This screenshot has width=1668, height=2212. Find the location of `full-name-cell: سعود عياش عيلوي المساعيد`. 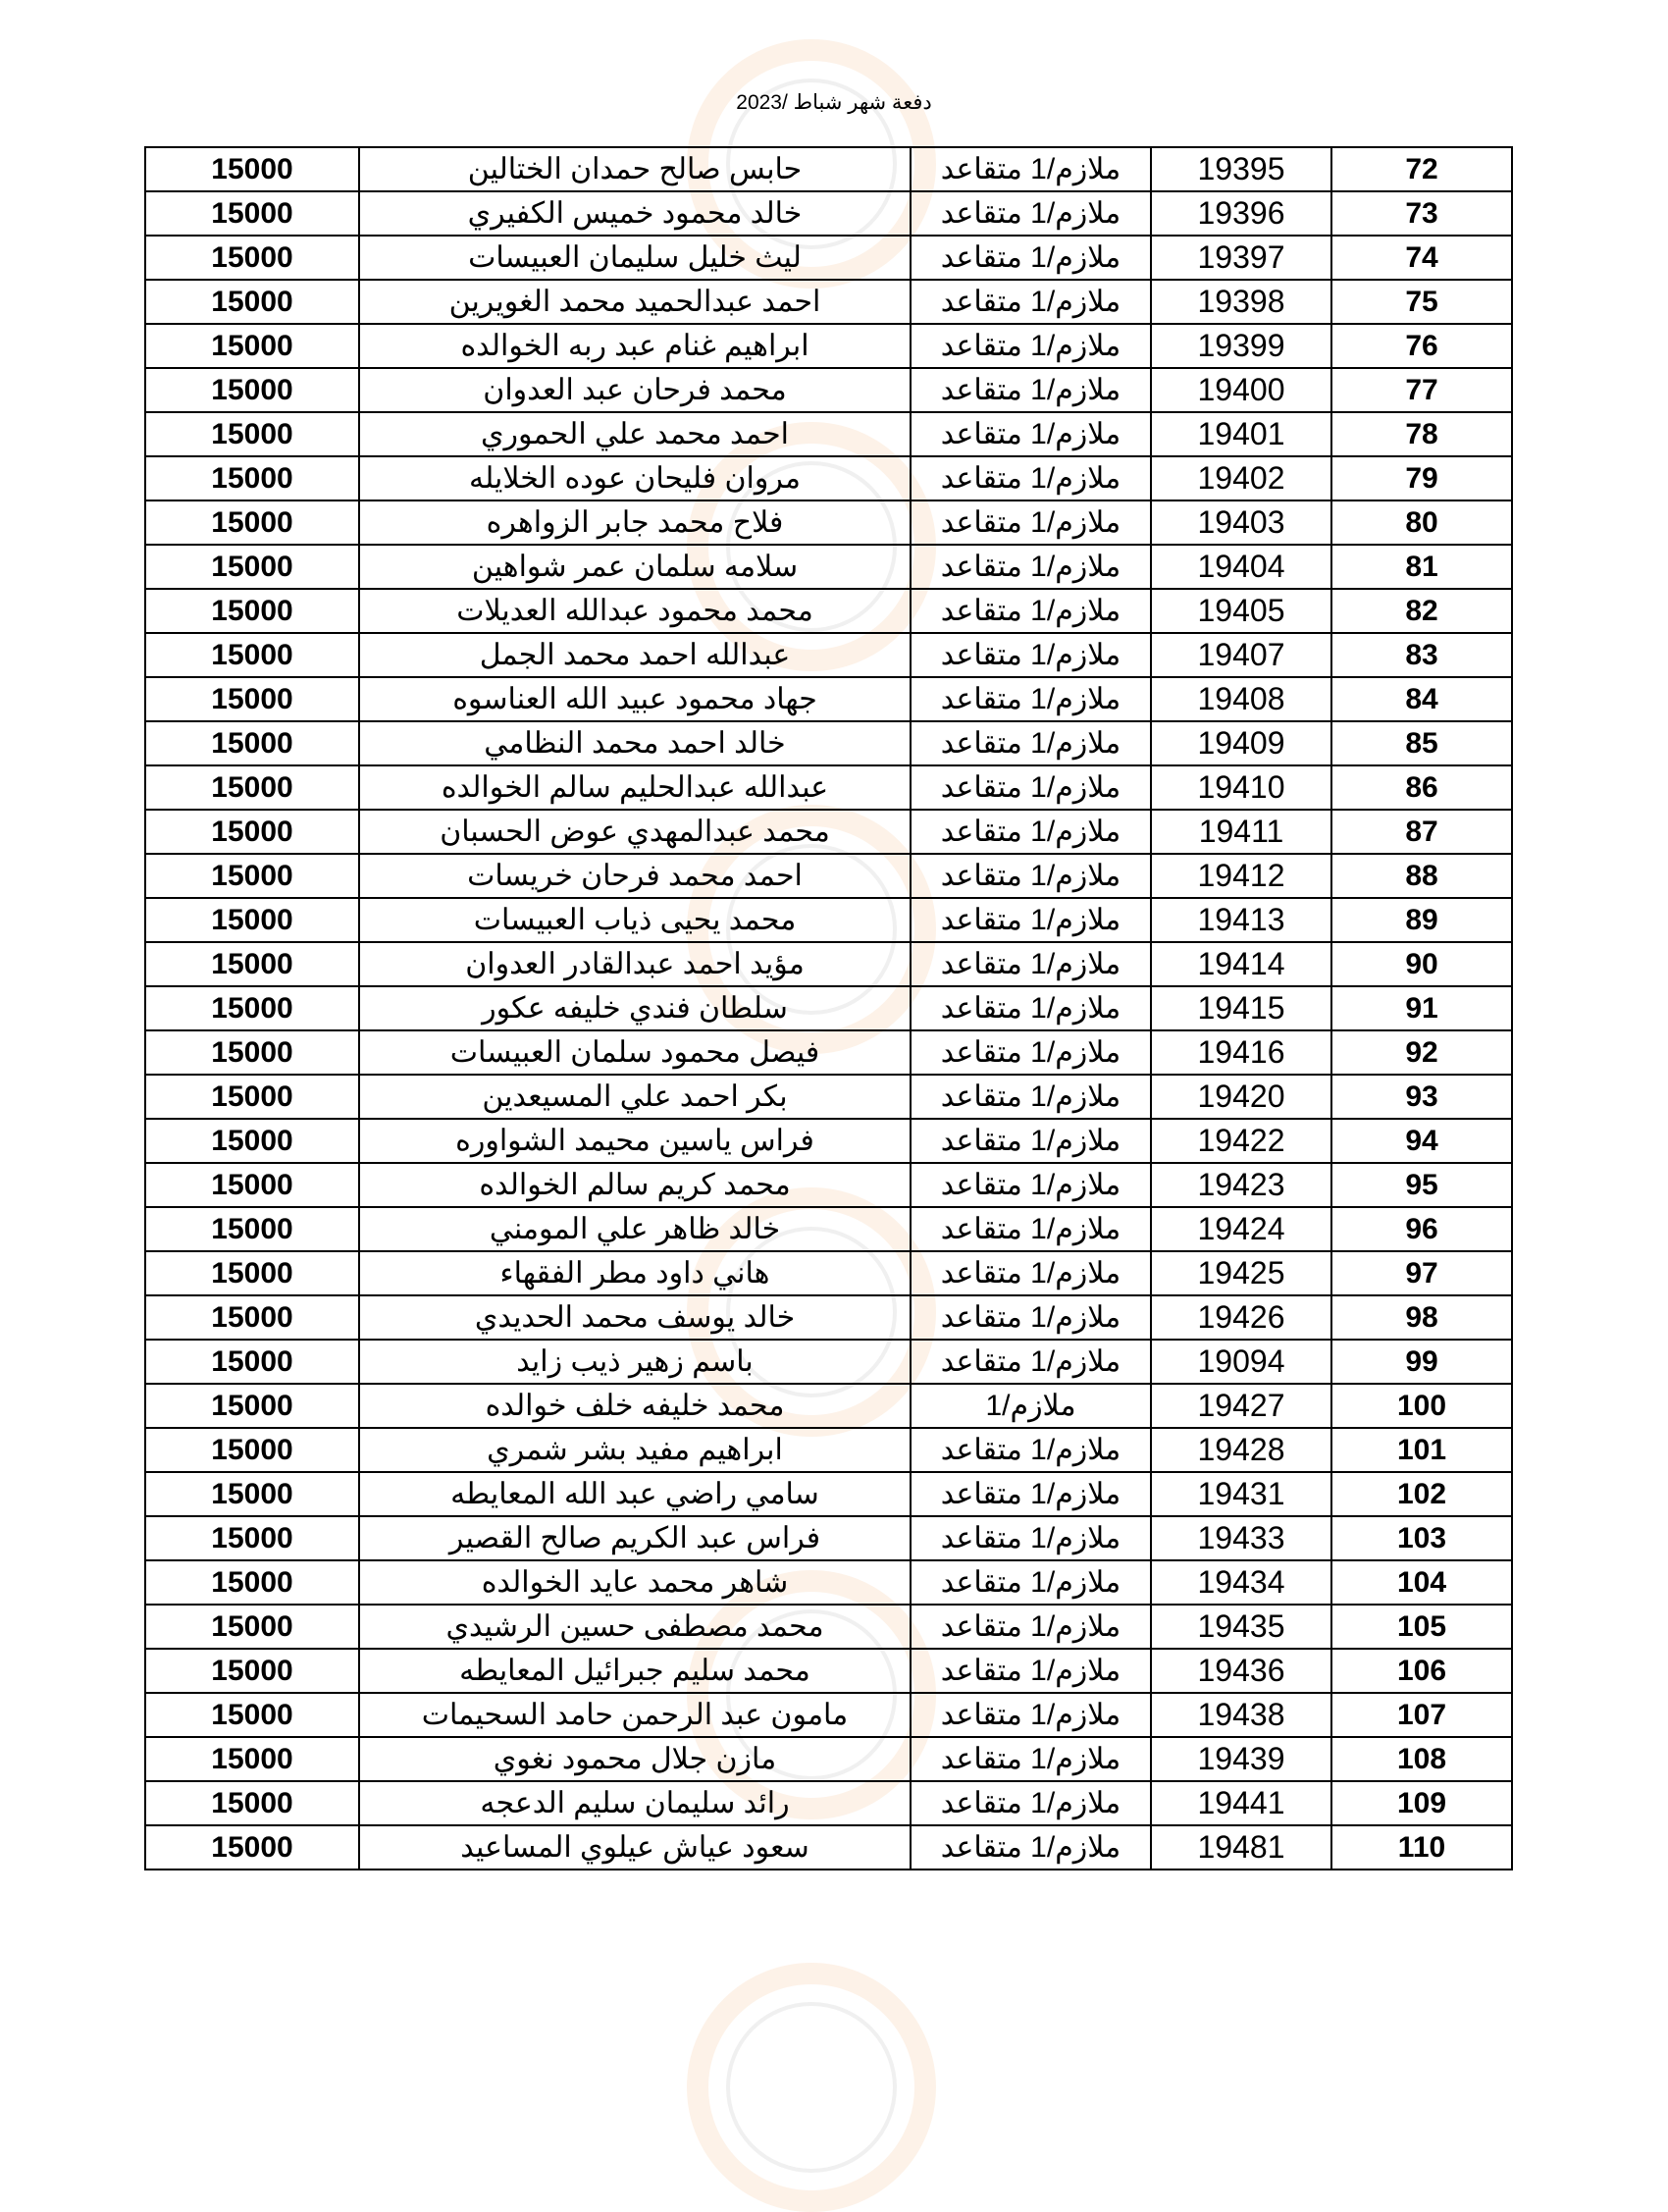

full-name-cell: سعود عياش عيلوي المساعيد is located at coordinates (635, 1847).